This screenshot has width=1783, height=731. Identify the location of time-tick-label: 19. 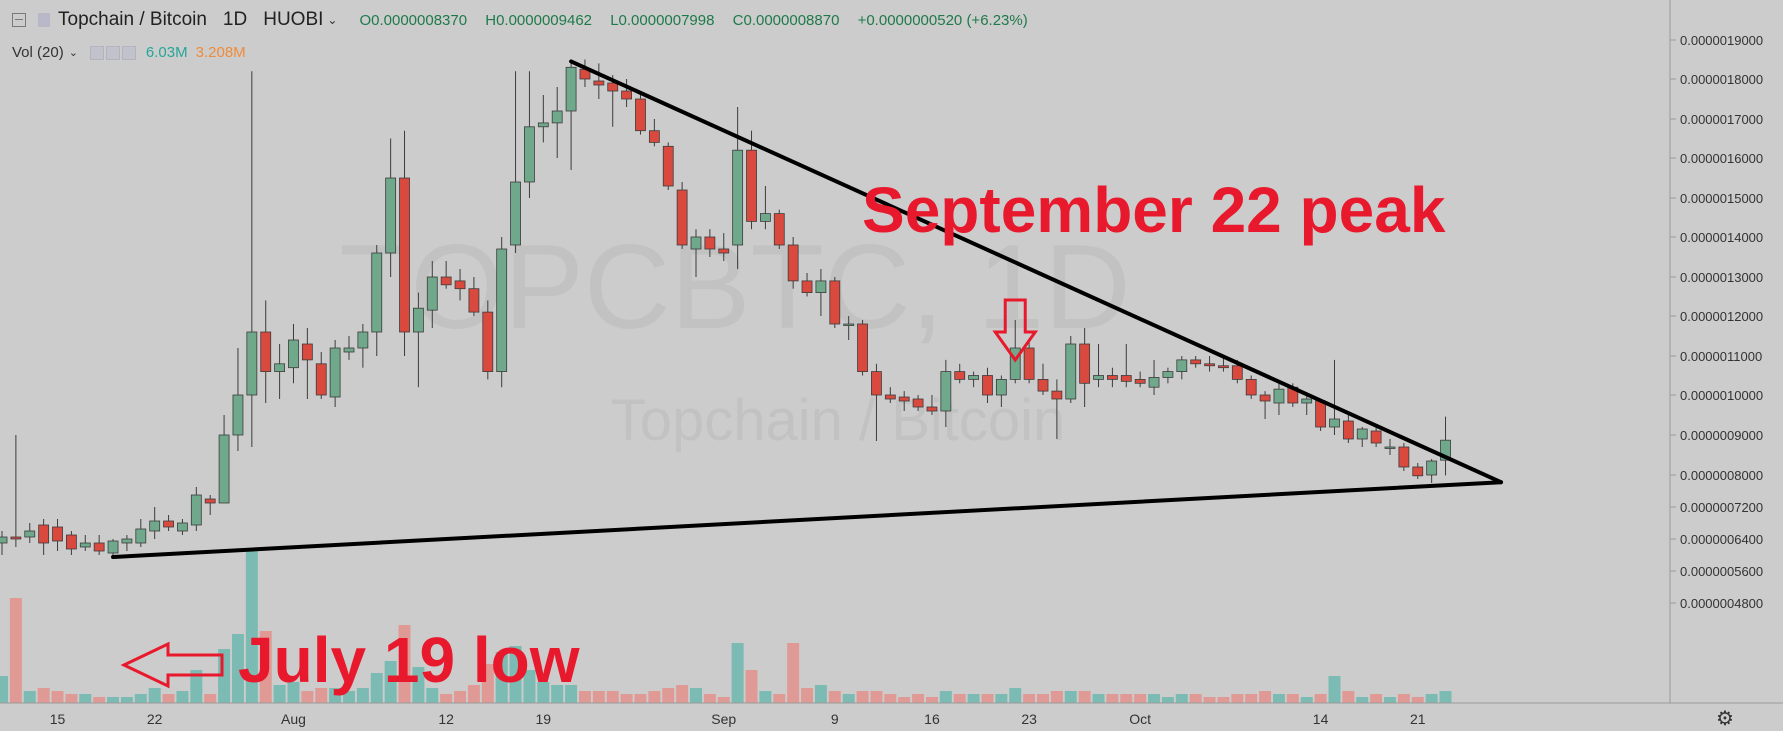
(544, 719).